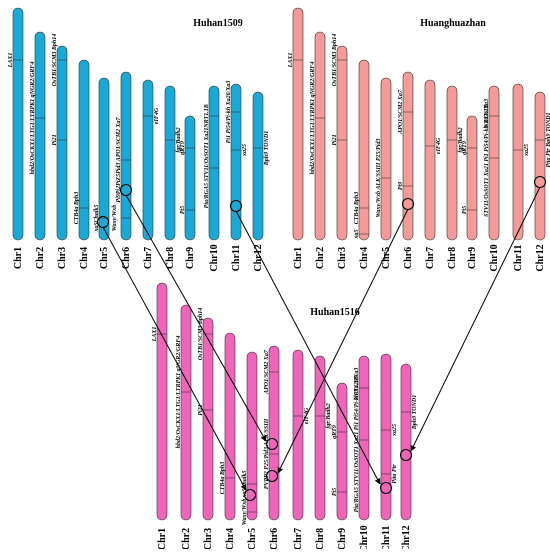 The image size is (550, 554). What do you see at coordinates (453, 23) in the screenshot?
I see `panel-title: Huanghuazhan` at bounding box center [453, 23].